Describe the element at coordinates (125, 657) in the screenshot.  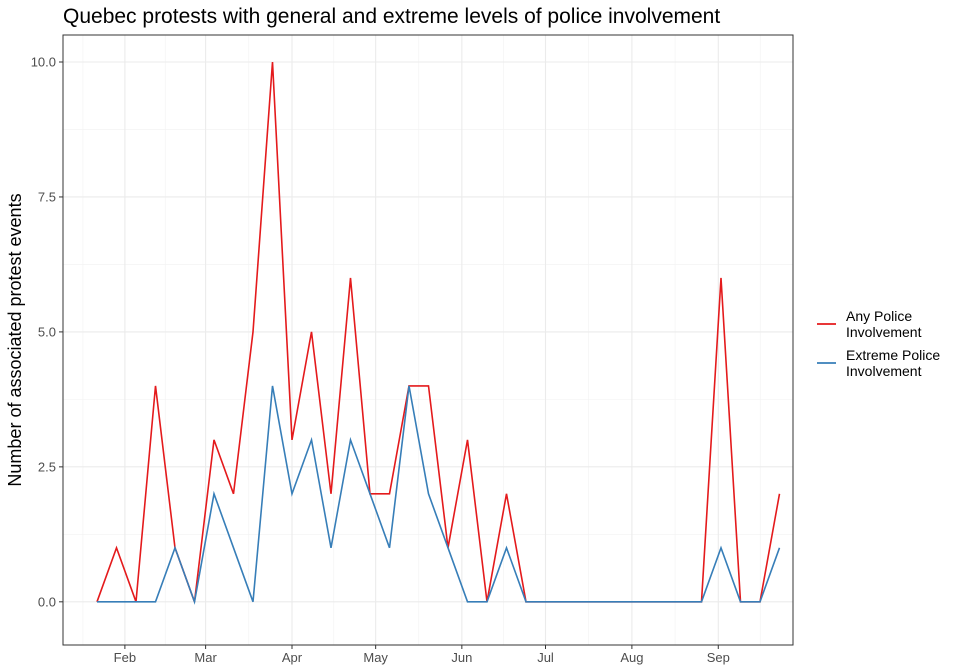
I see `x-tick-label: Feb` at that location.